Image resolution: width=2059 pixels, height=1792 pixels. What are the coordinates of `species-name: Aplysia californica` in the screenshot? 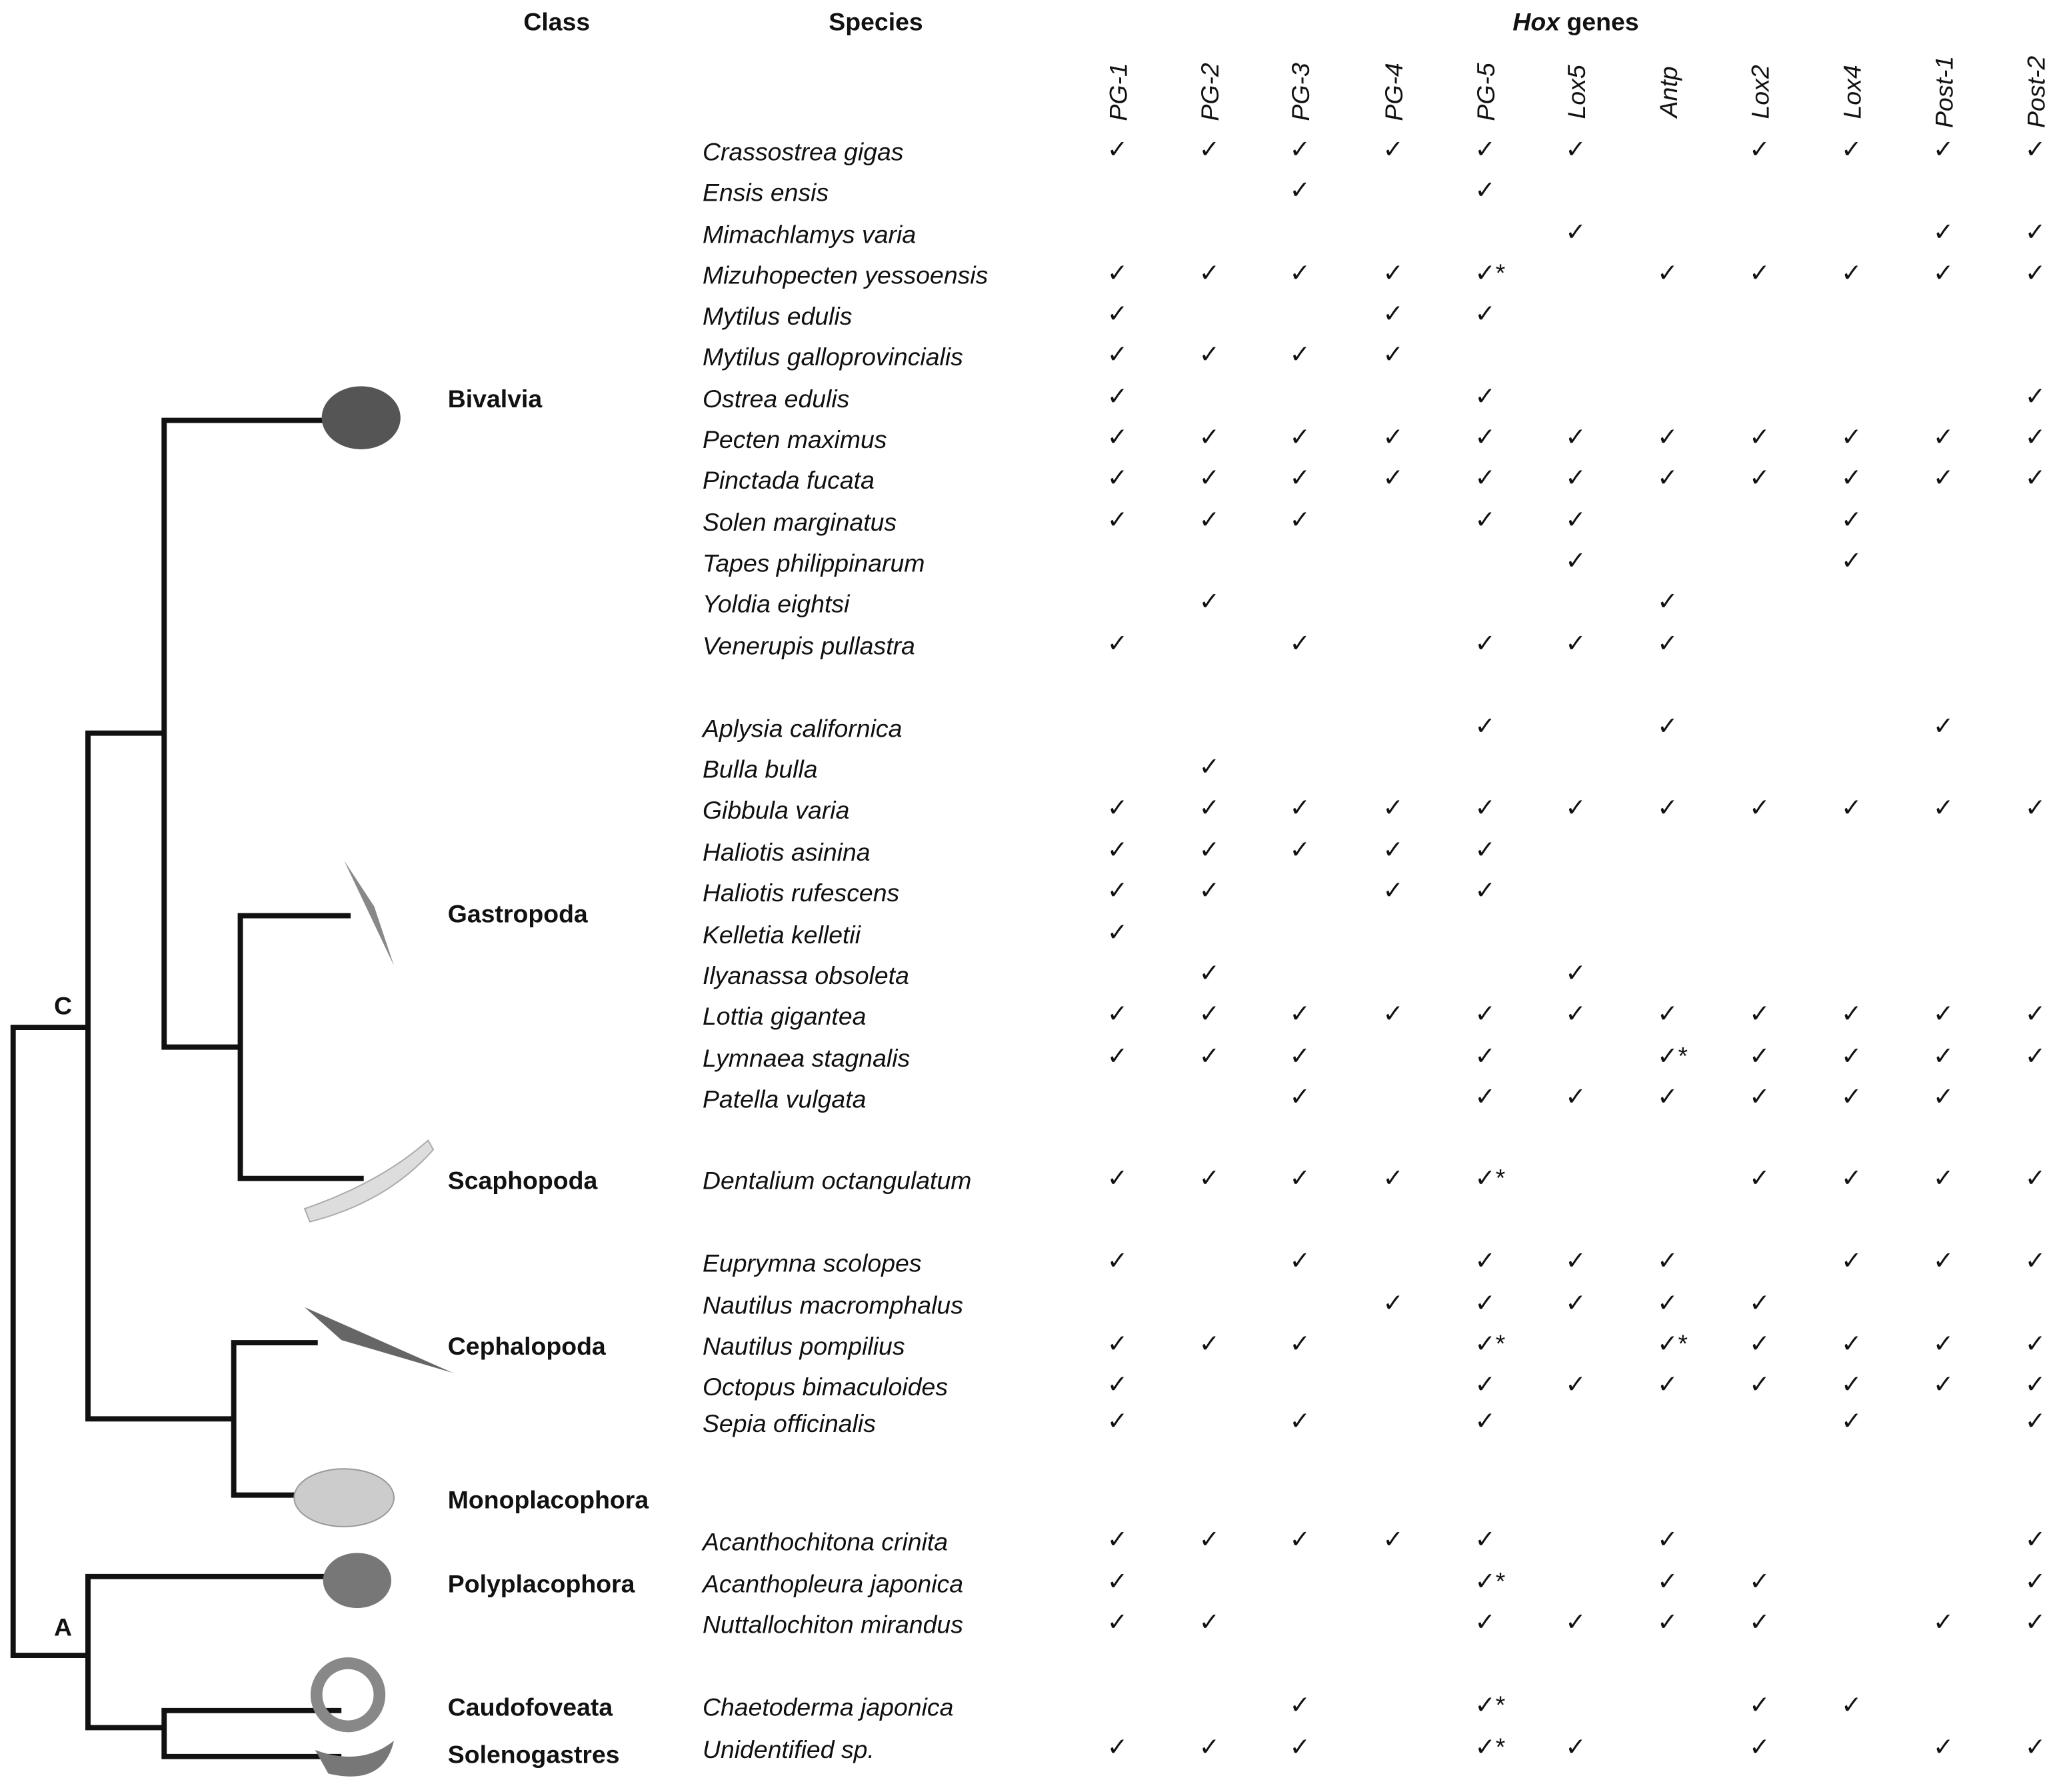 It's located at (801, 729).